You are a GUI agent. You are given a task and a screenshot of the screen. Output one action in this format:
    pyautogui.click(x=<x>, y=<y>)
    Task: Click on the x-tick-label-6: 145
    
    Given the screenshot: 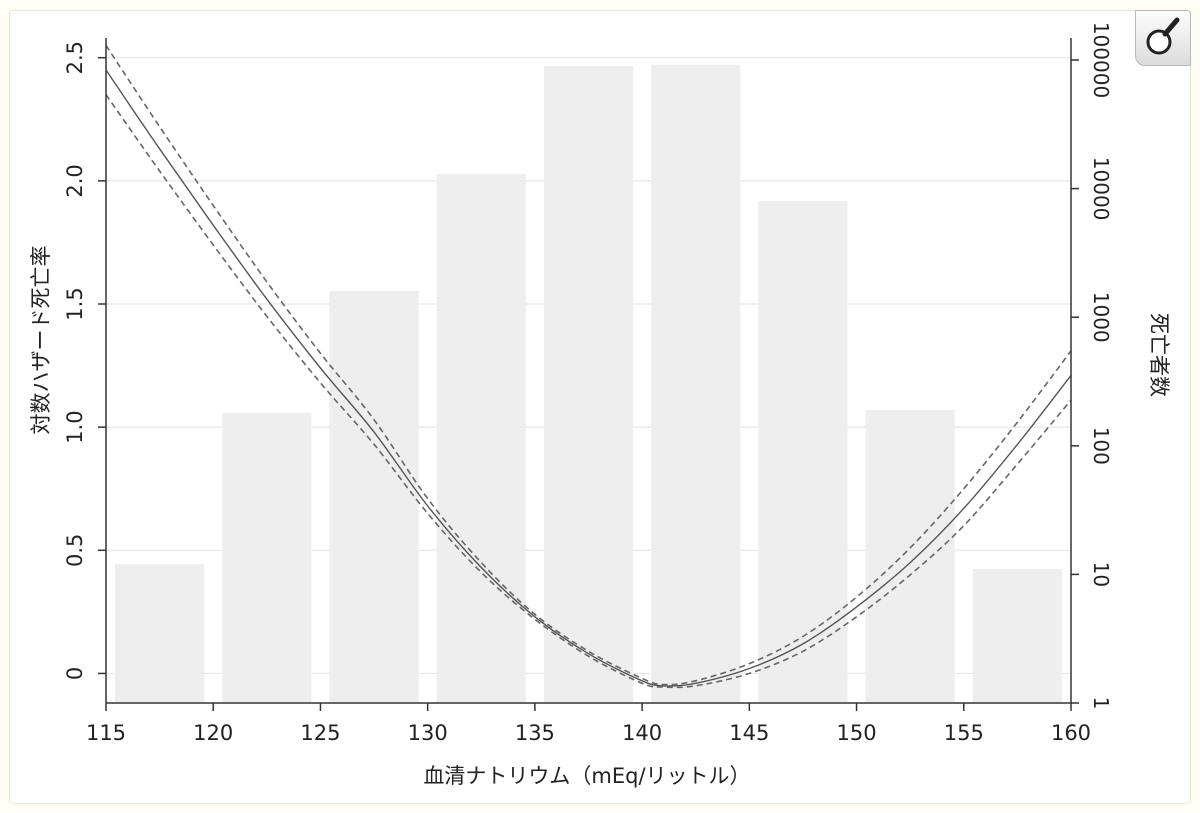 What is the action you would take?
    pyautogui.click(x=749, y=733)
    